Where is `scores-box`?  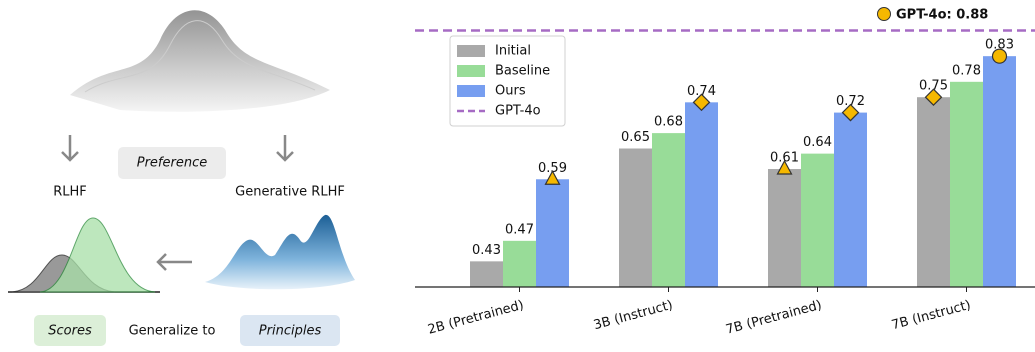
scores-box is located at coordinates (70, 330).